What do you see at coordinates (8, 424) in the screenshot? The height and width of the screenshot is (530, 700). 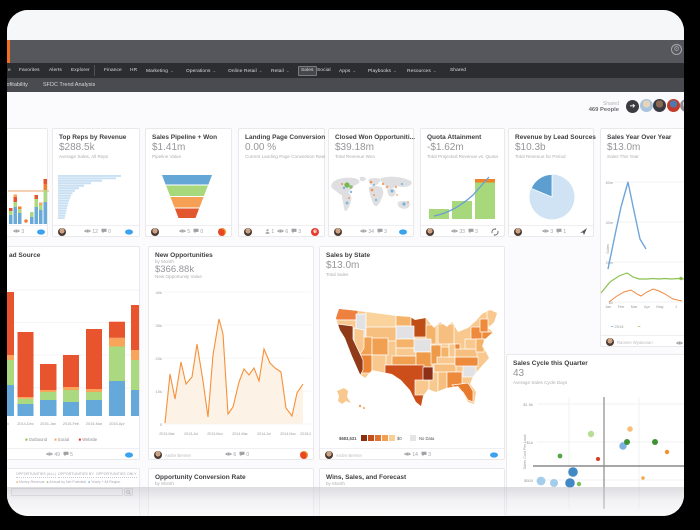 I see `svg-text: ov` at bounding box center [8, 424].